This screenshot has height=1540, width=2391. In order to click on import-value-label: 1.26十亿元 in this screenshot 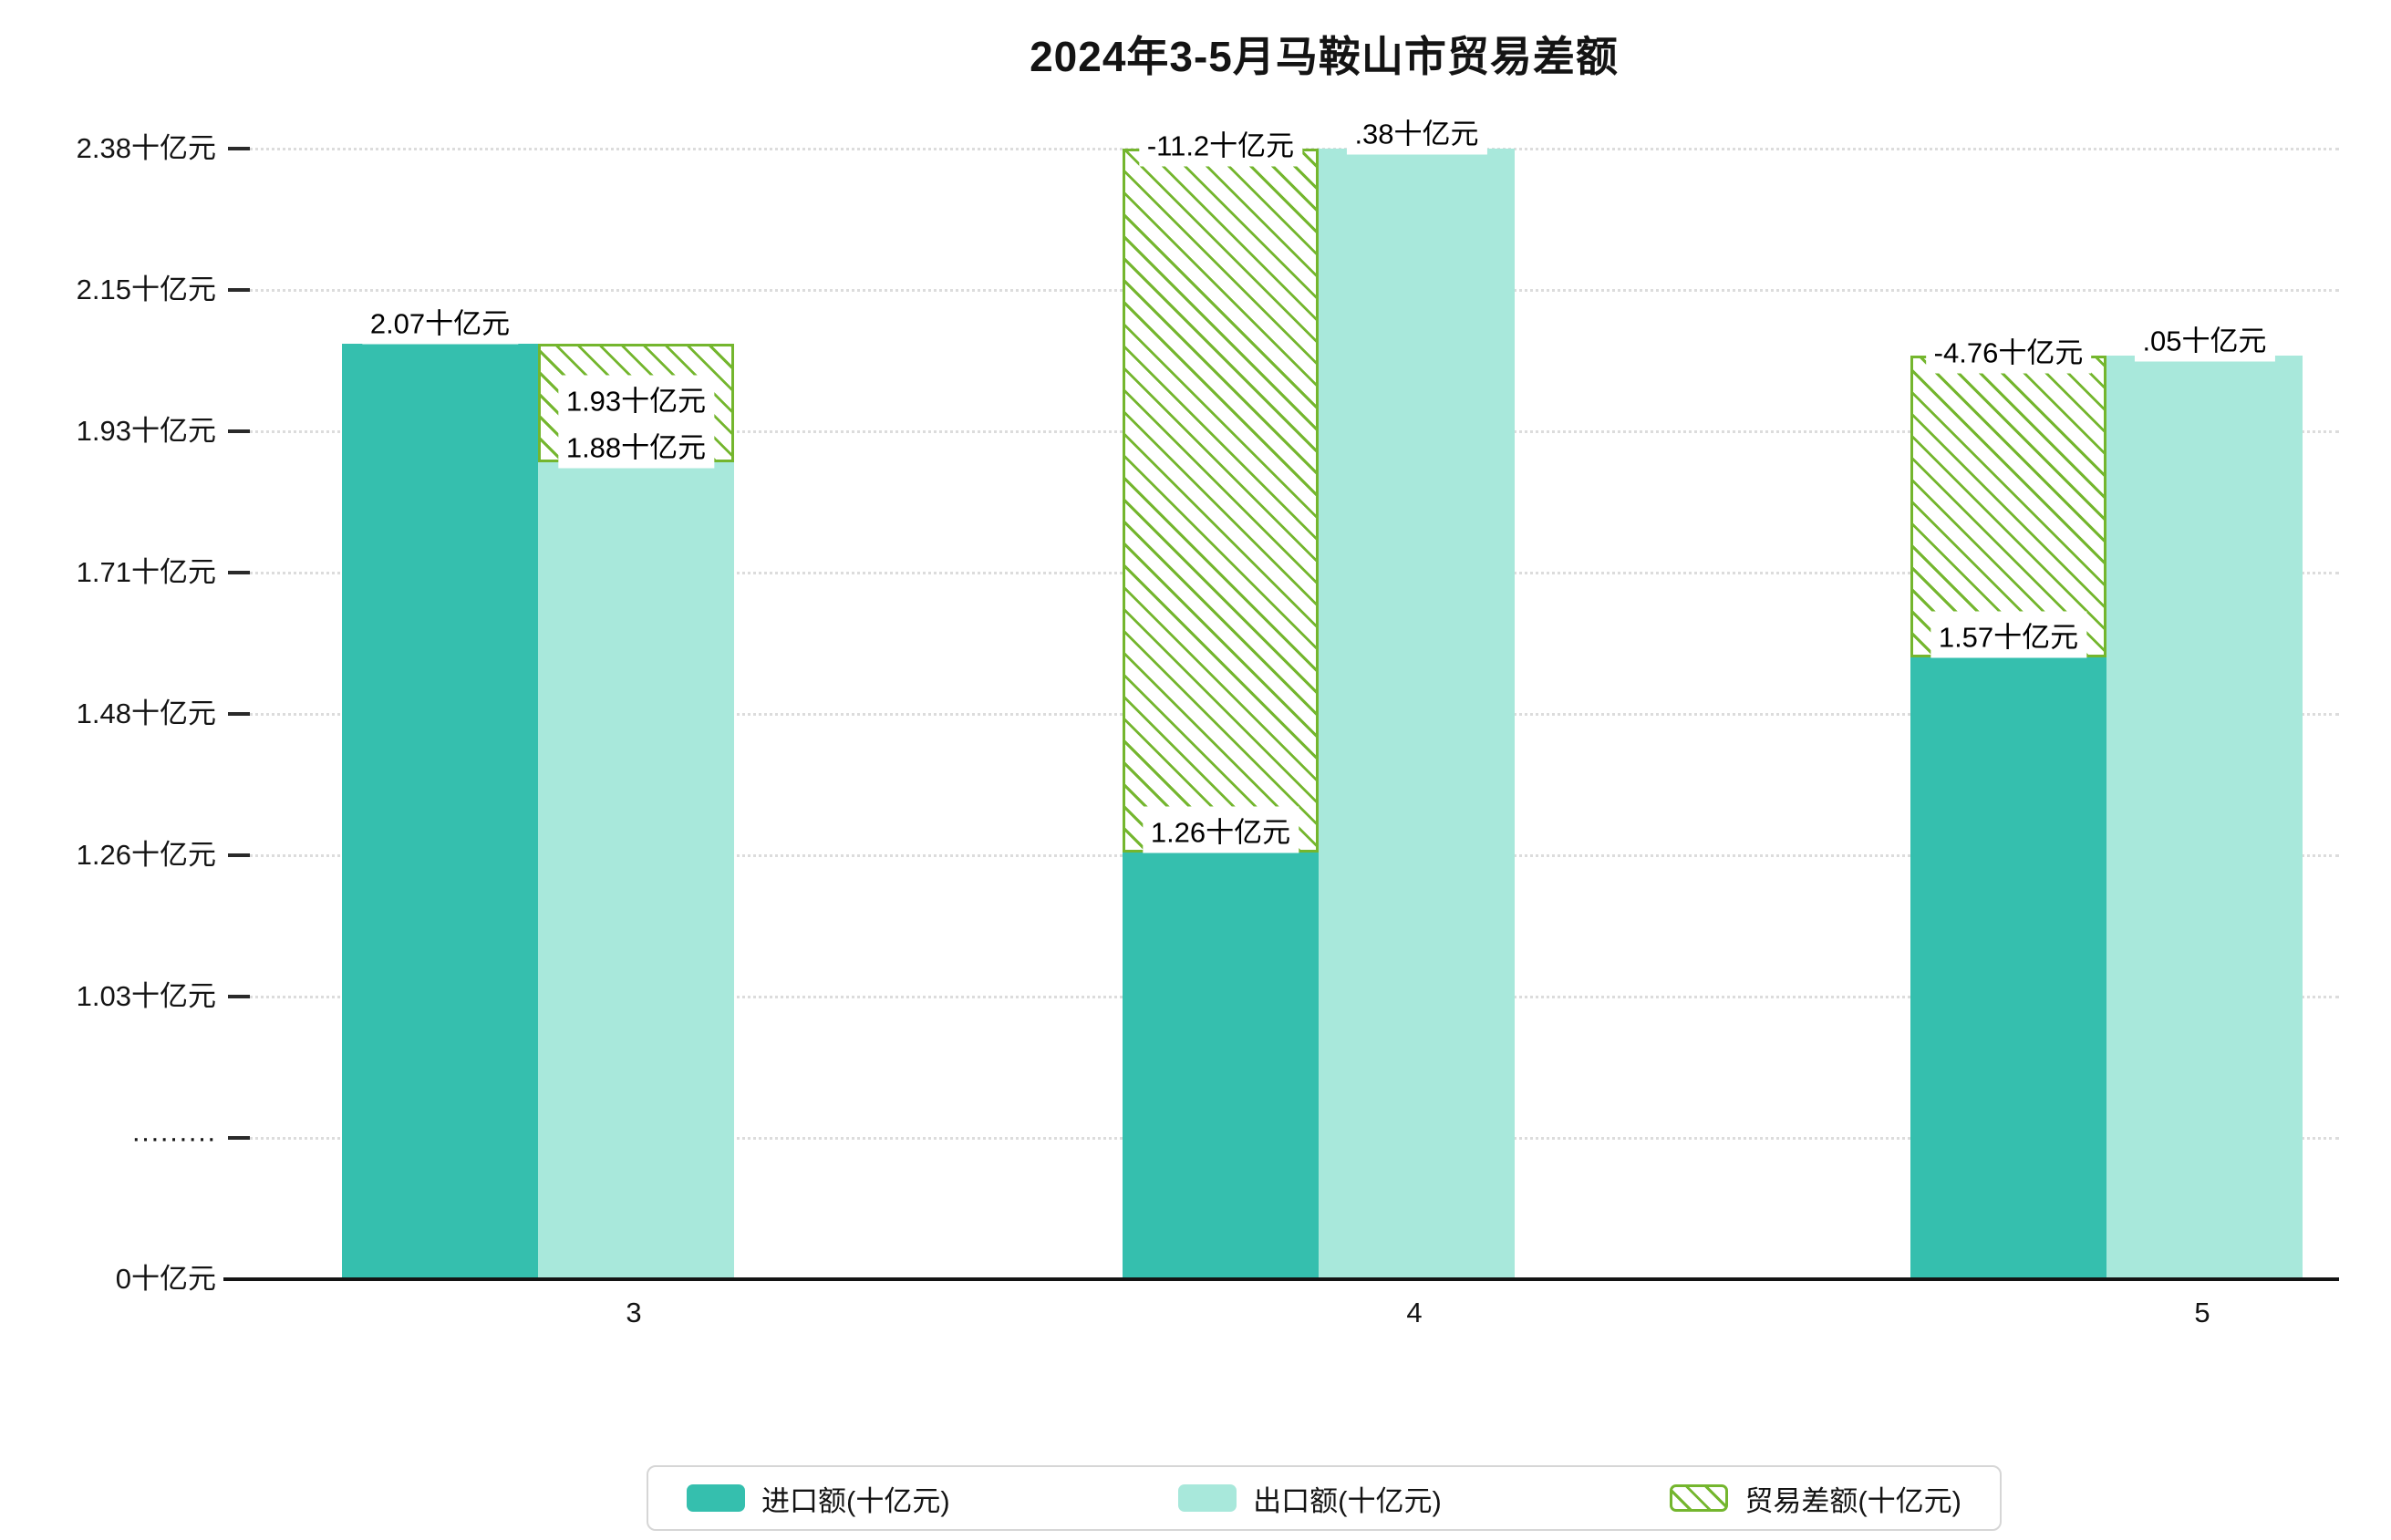, I will do `click(1220, 829)`.